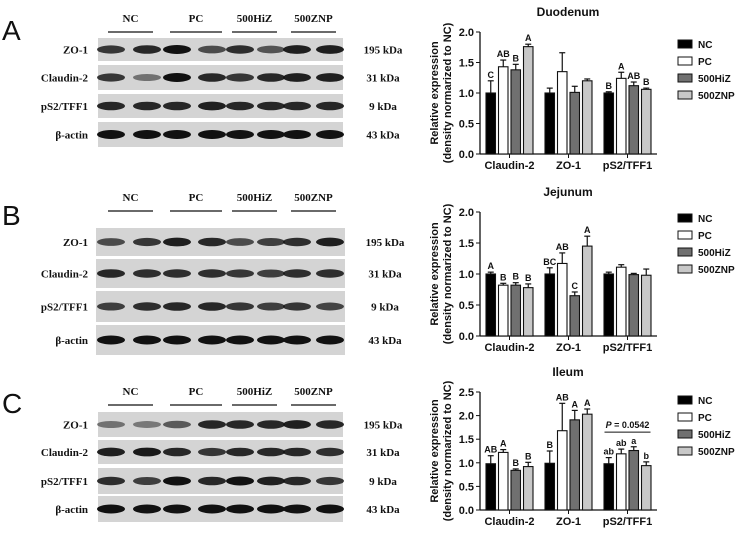  I want to click on group-label: 500HiZ, so click(254, 19).